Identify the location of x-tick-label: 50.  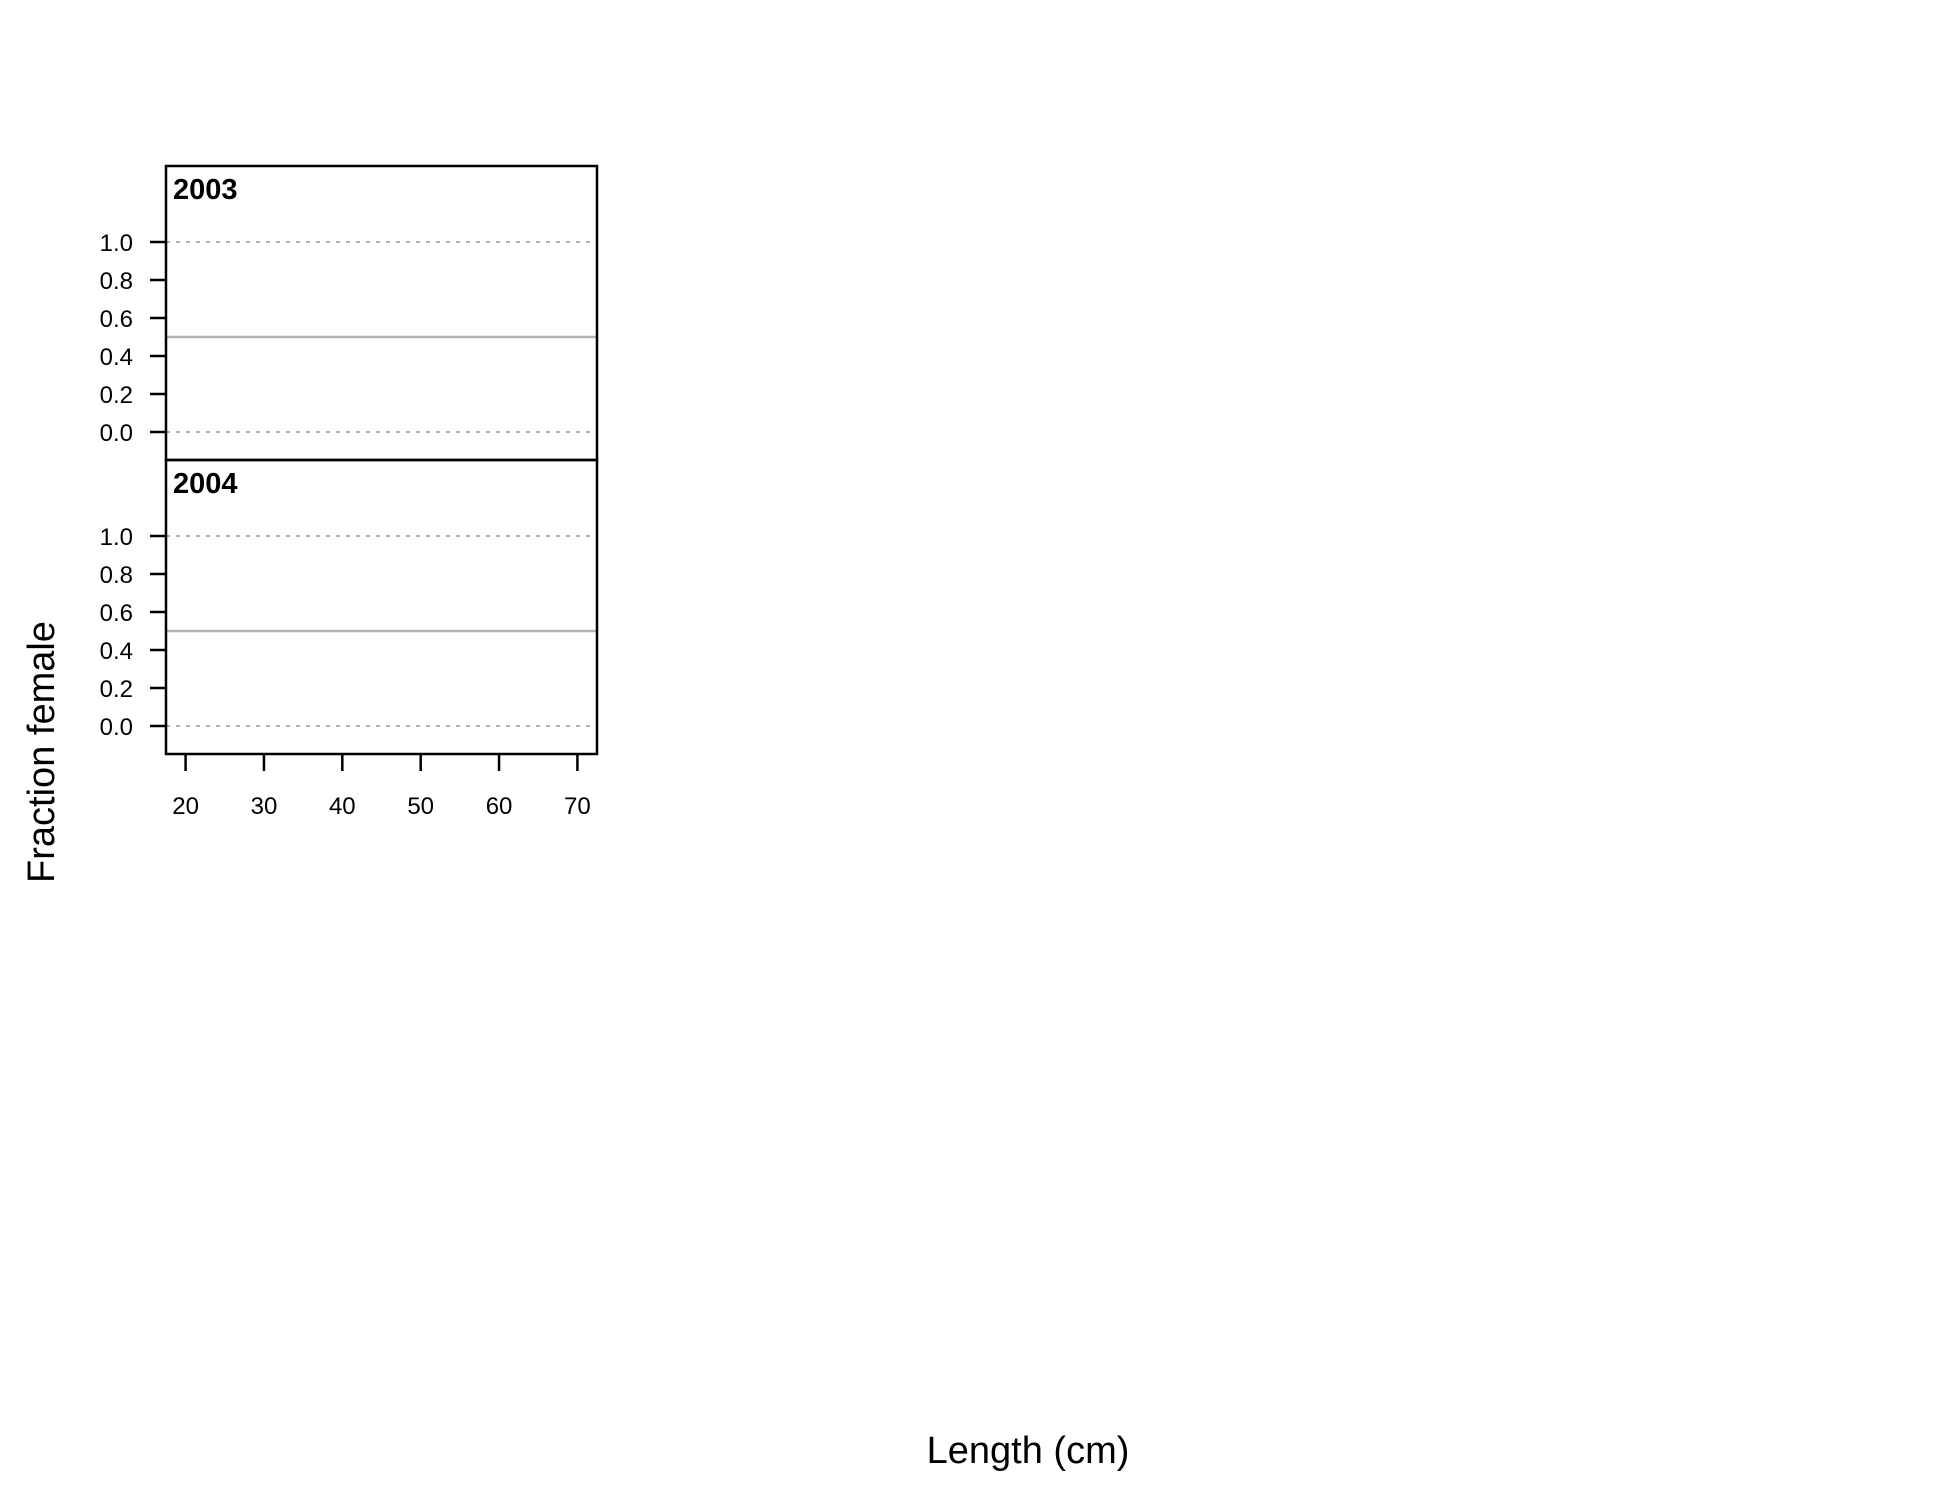
(420, 806).